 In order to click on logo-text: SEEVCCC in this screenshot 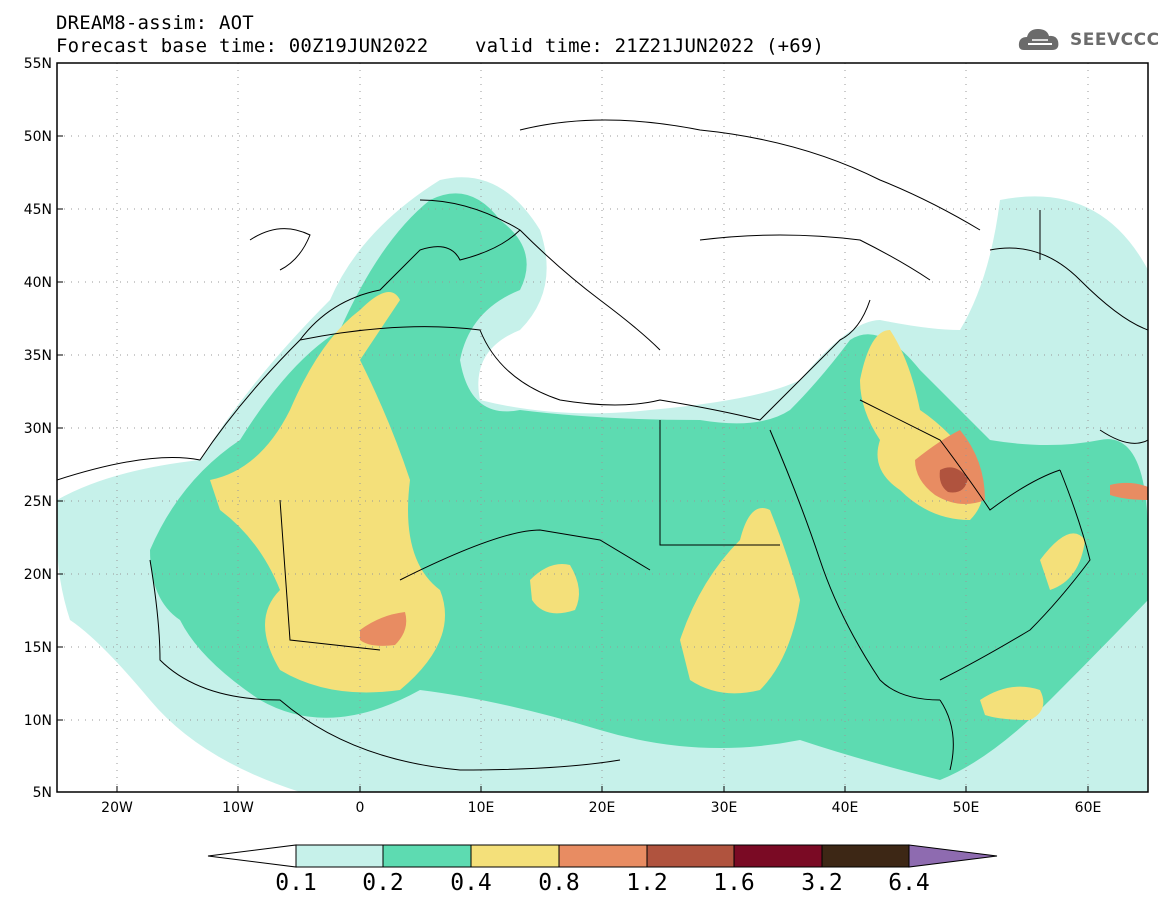, I will do `click(1115, 40)`.